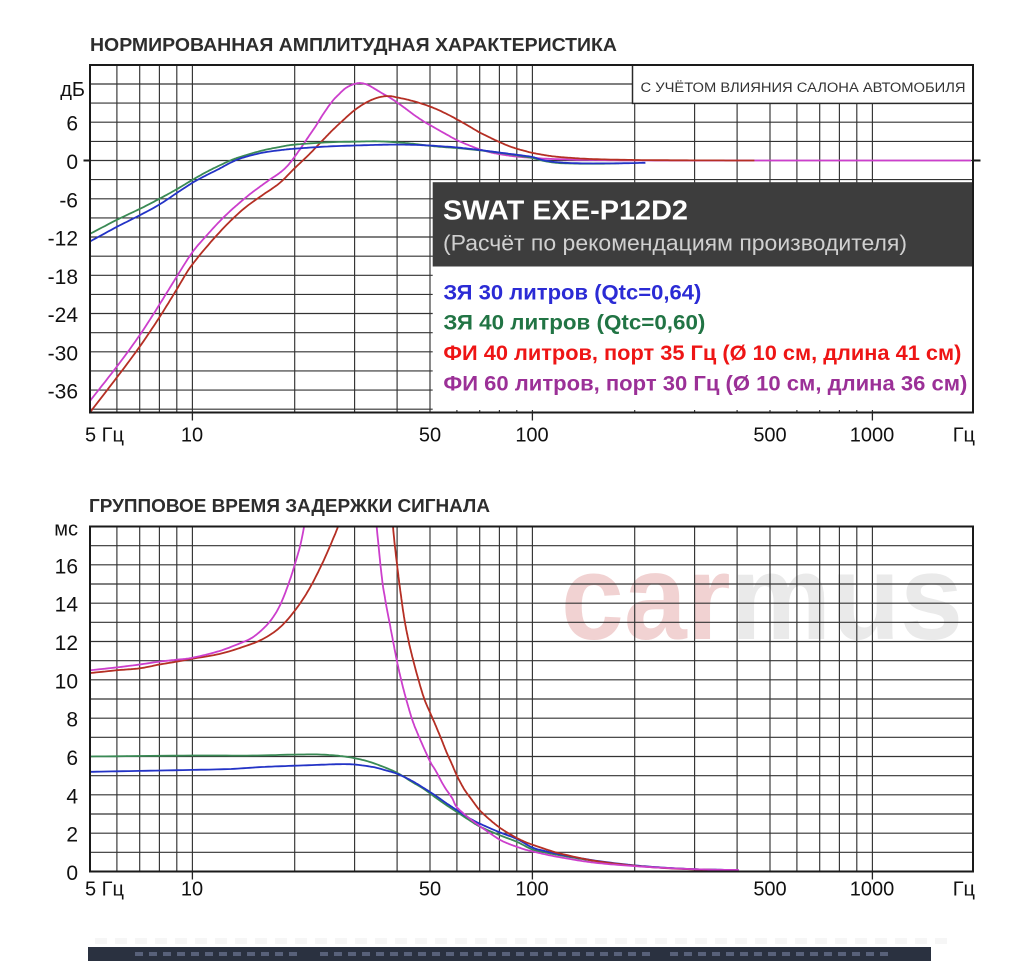 The width and height of the screenshot is (1024, 962). I want to click on svg-text: -18, so click(63, 277).